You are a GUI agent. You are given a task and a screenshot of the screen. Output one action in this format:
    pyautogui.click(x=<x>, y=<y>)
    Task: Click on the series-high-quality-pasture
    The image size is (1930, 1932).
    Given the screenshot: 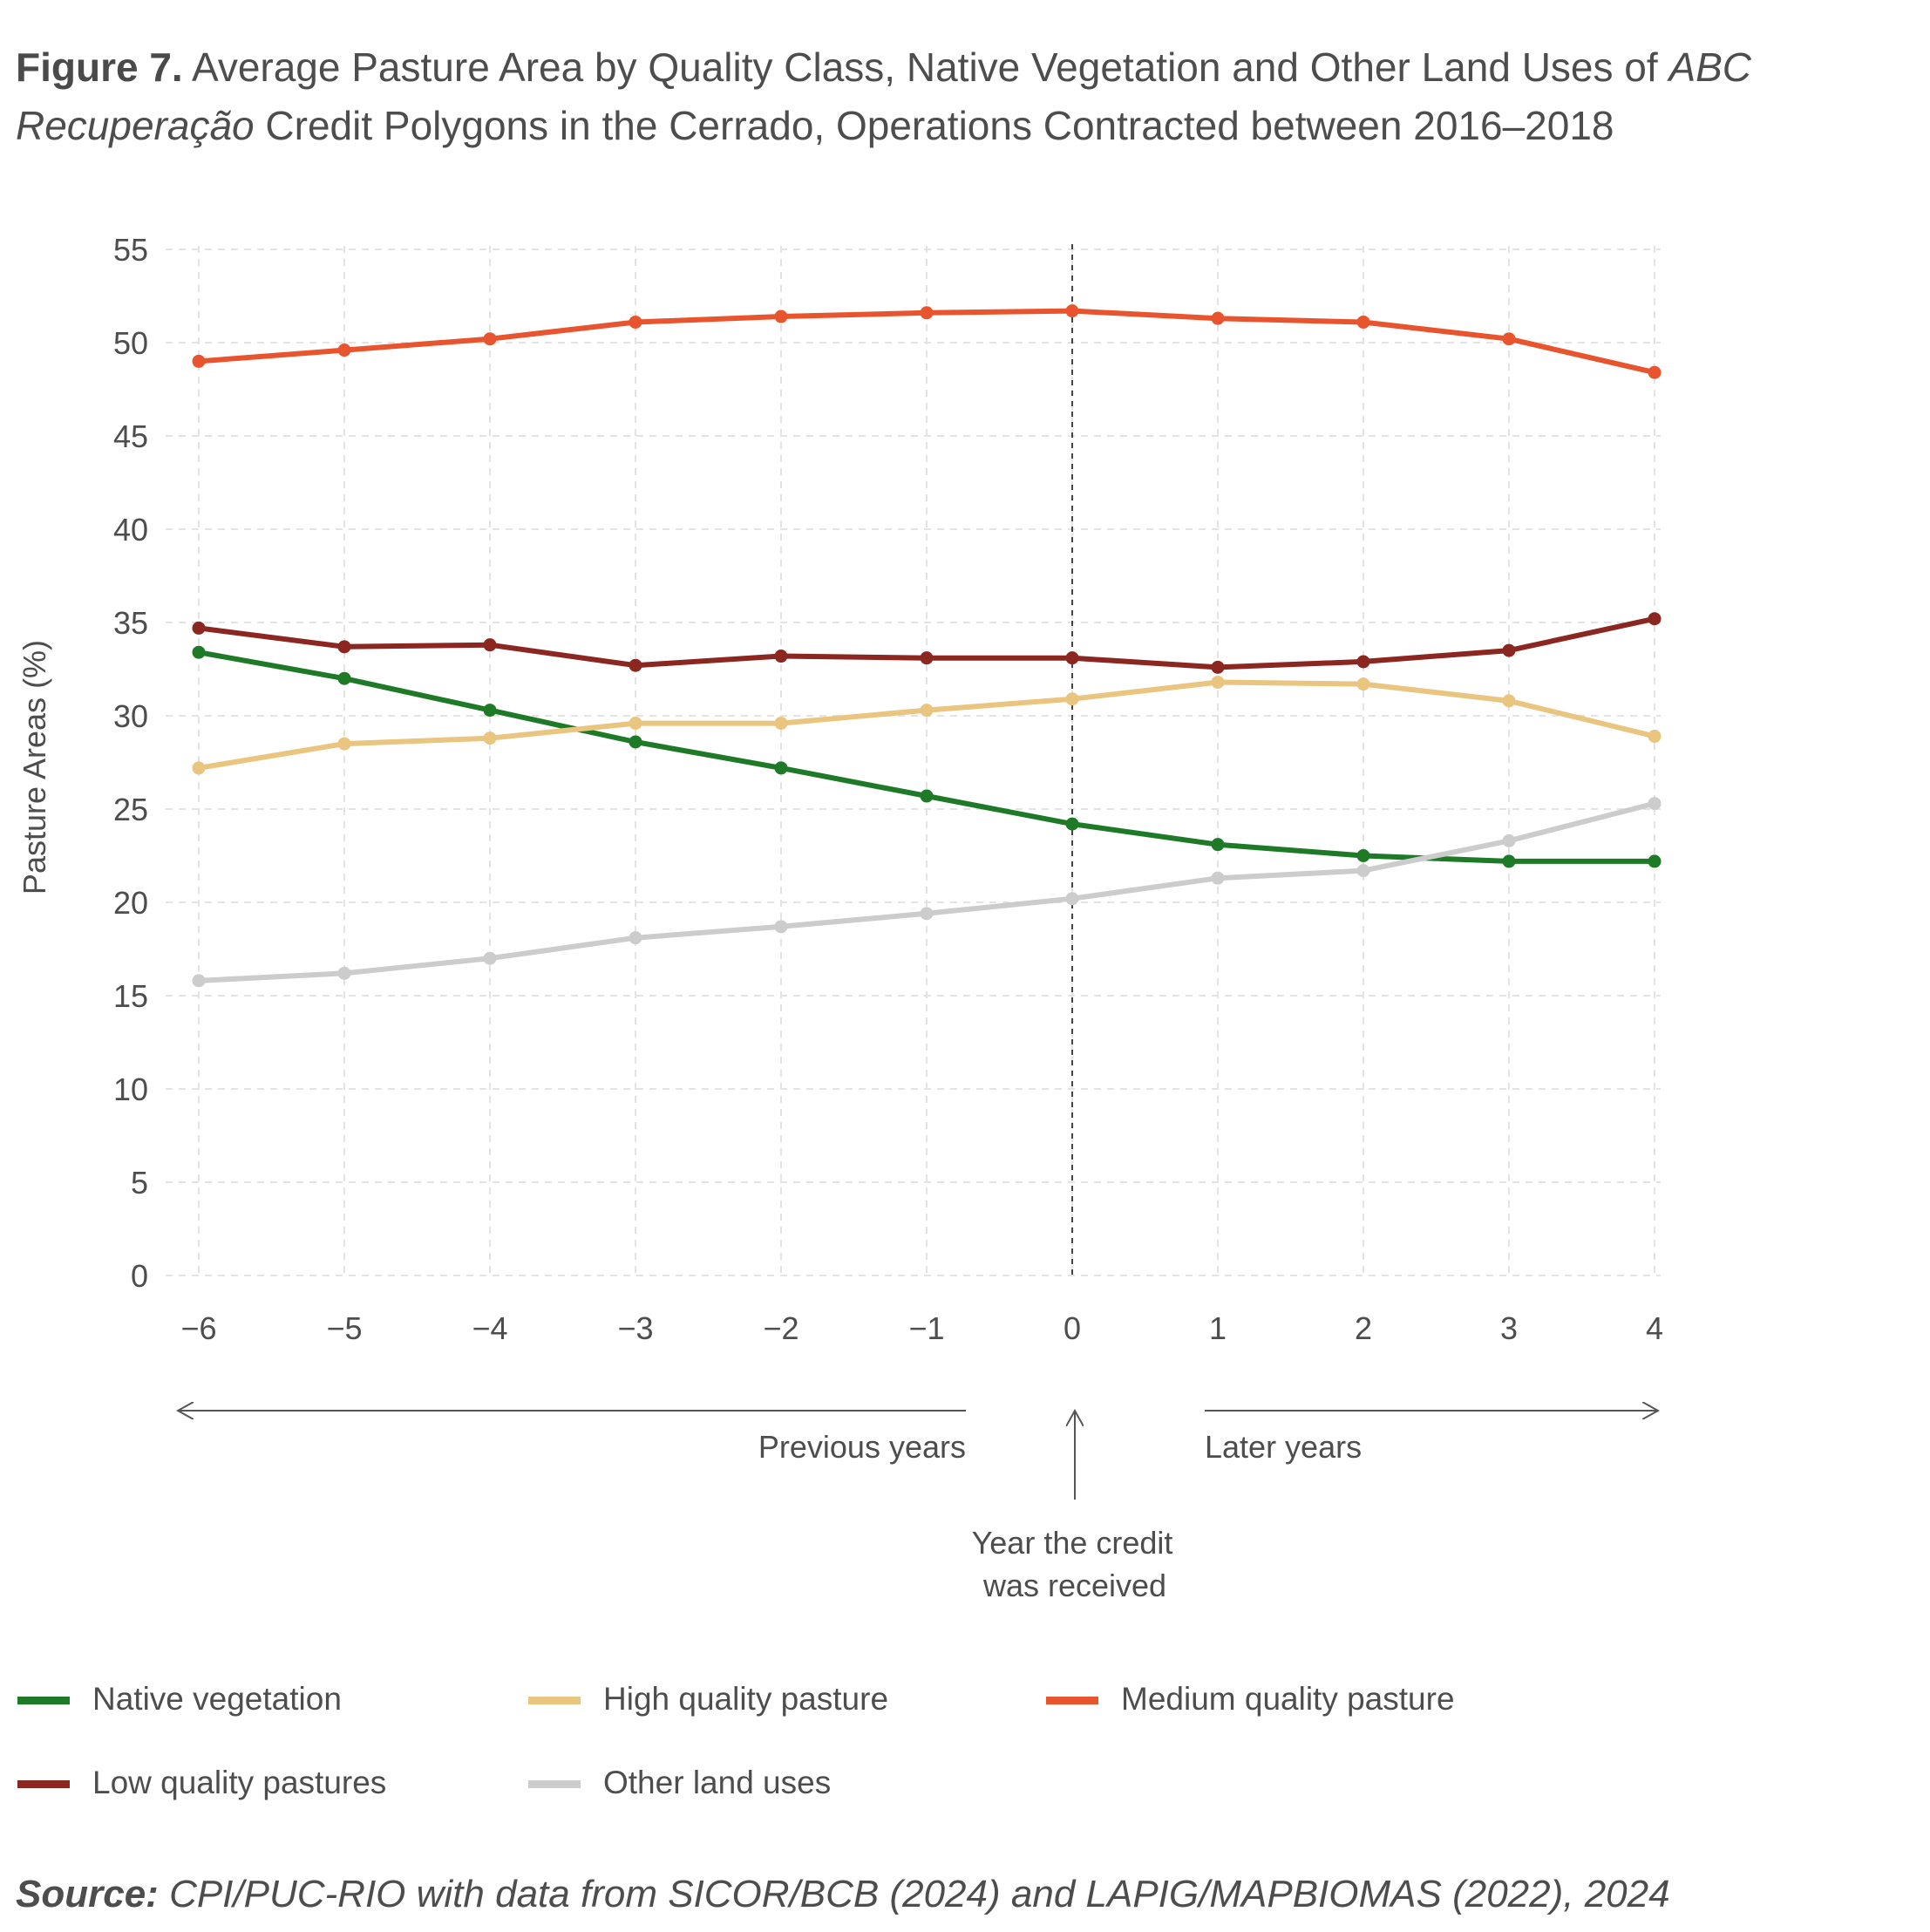 What is the action you would take?
    pyautogui.click(x=927, y=725)
    